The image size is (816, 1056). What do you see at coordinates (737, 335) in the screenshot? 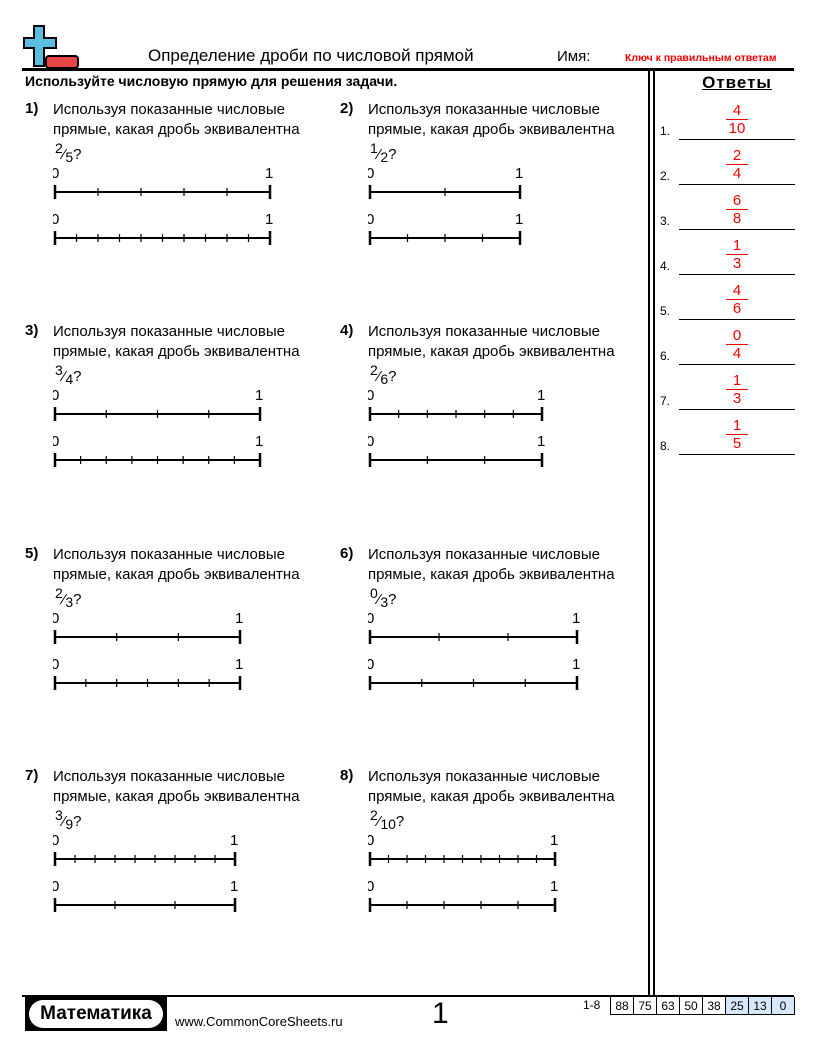
I see `answer-numerator: 0` at bounding box center [737, 335].